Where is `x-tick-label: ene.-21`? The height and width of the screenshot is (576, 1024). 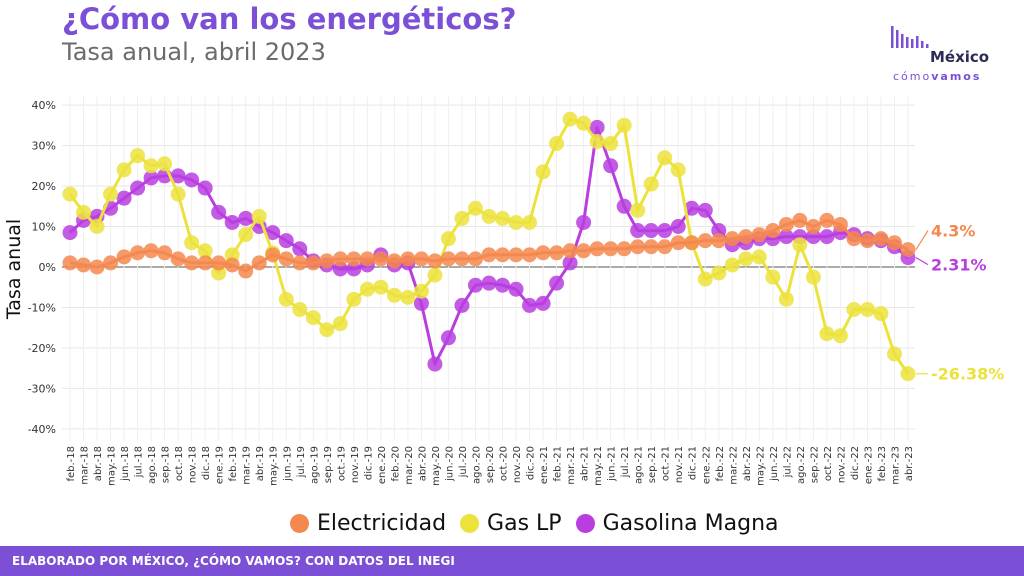
x-tick-label: ene.-21 is located at coordinates (544, 465).